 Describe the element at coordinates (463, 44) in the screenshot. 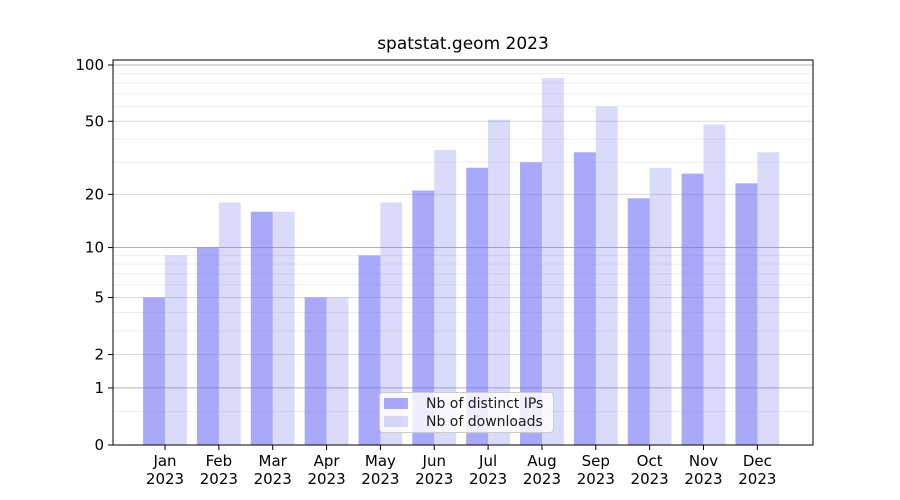

I see `chart-title: spatstat.geom 2023` at that location.